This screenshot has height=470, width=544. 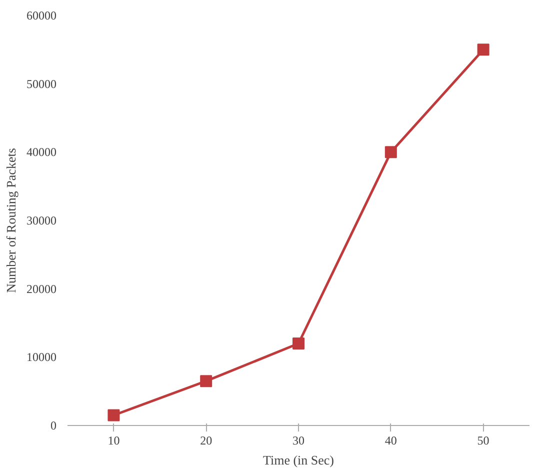 What do you see at coordinates (390, 441) in the screenshot?
I see `x-tick-label: 40` at bounding box center [390, 441].